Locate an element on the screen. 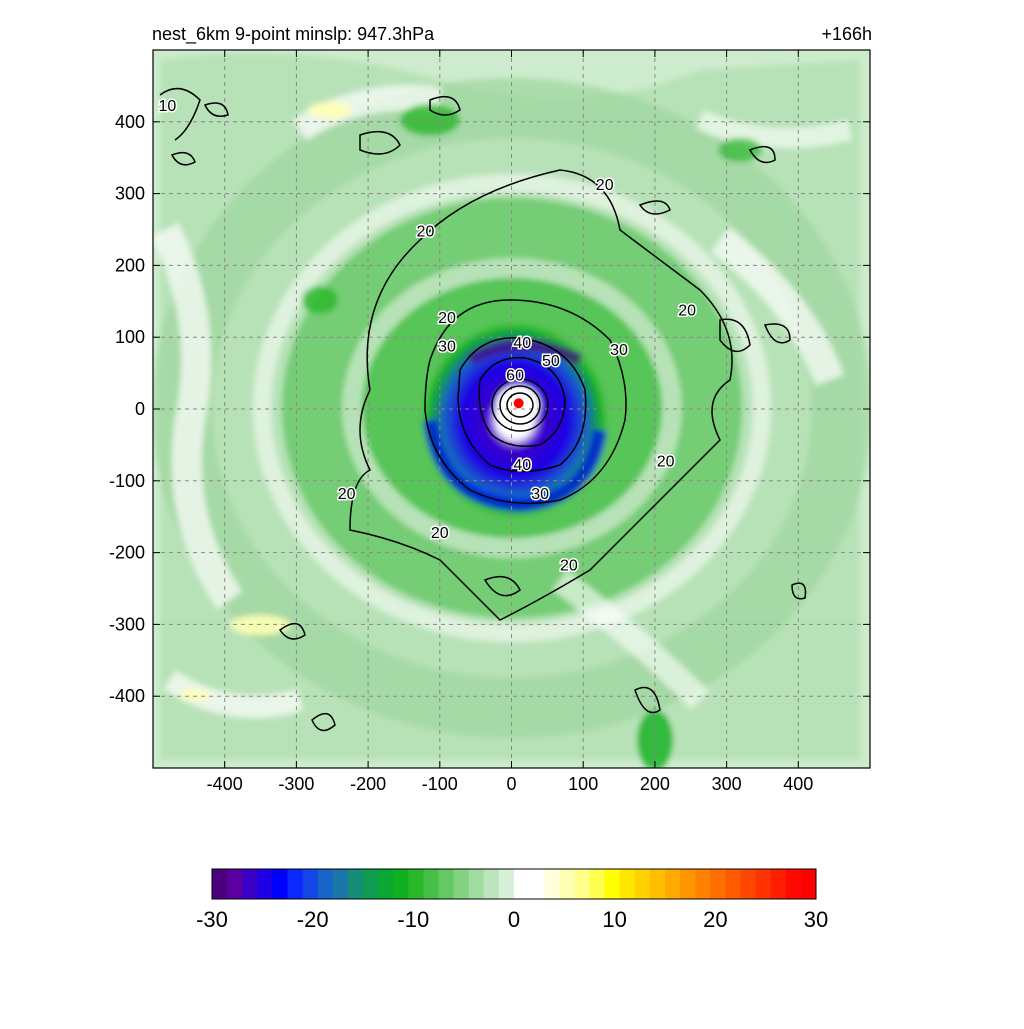 The width and height of the screenshot is (1024, 1029). contour-label: 60 is located at coordinates (515, 375).